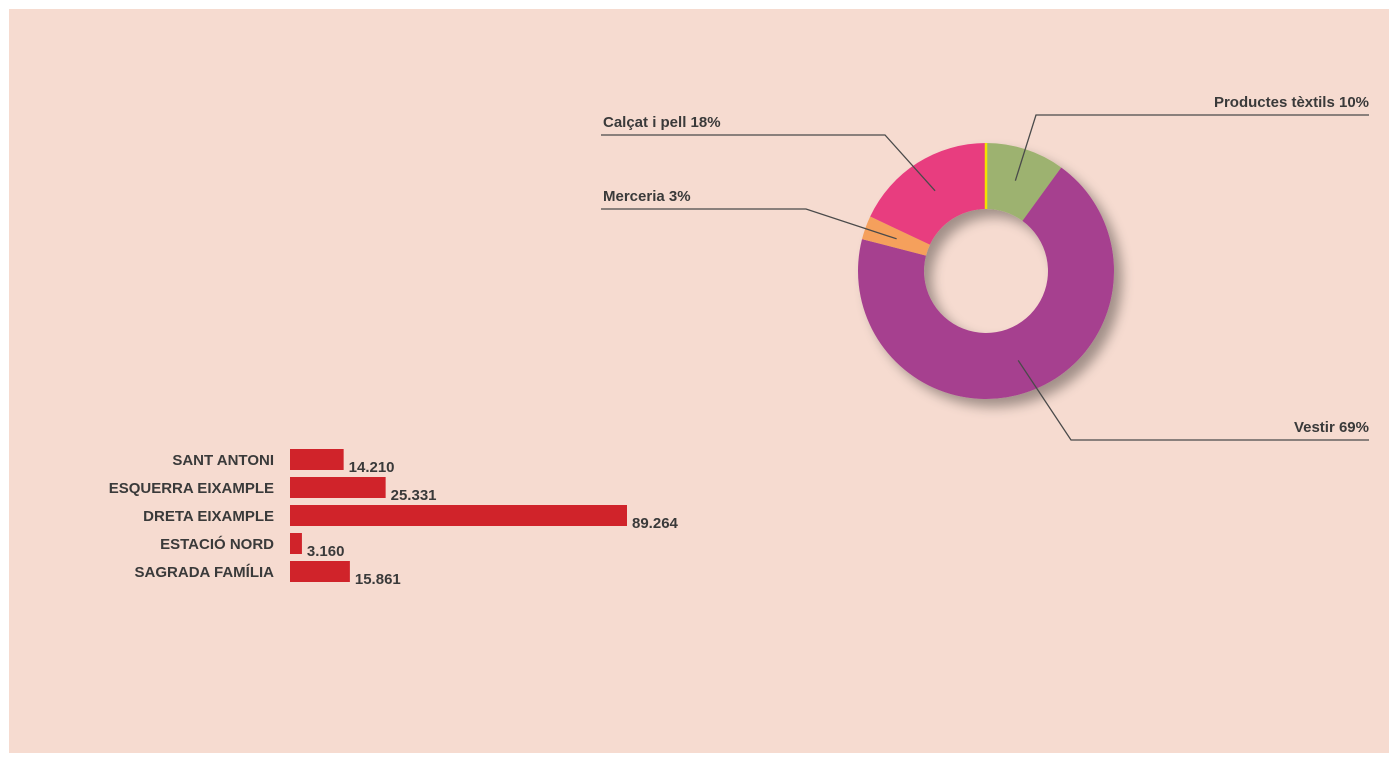 This screenshot has width=1397, height=761. What do you see at coordinates (296, 543) in the screenshot?
I see `bar-estacio-nord` at bounding box center [296, 543].